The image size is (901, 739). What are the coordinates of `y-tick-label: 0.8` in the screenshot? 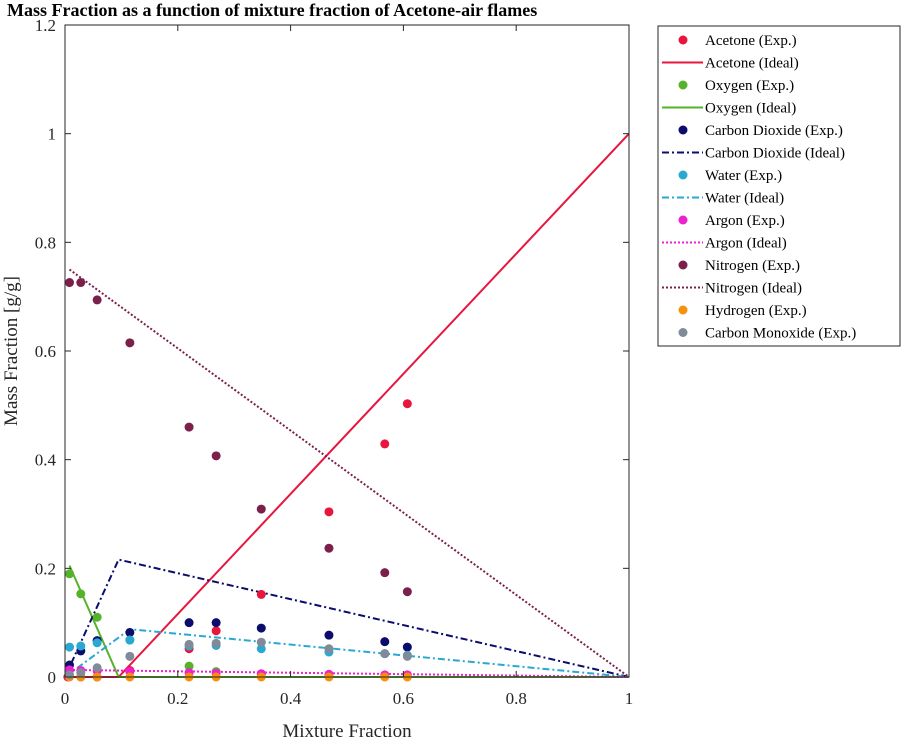 It's located at (45, 242).